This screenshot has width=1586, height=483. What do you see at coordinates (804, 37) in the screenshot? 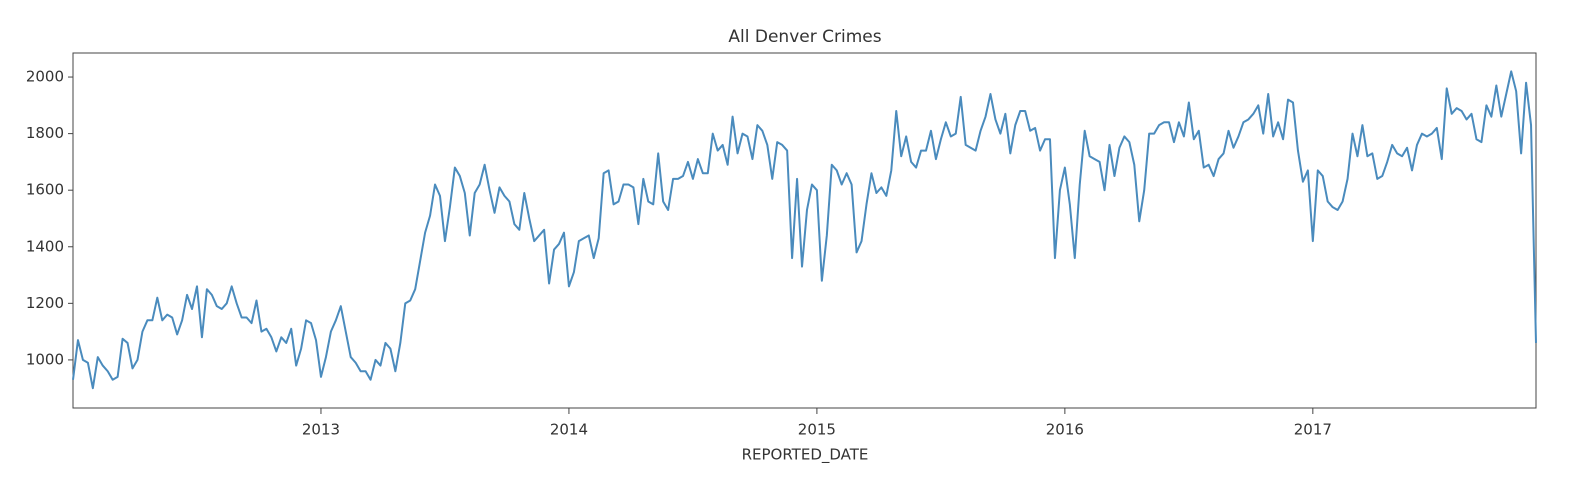
I see `chart-title: All Denver Crimes` at bounding box center [804, 37].